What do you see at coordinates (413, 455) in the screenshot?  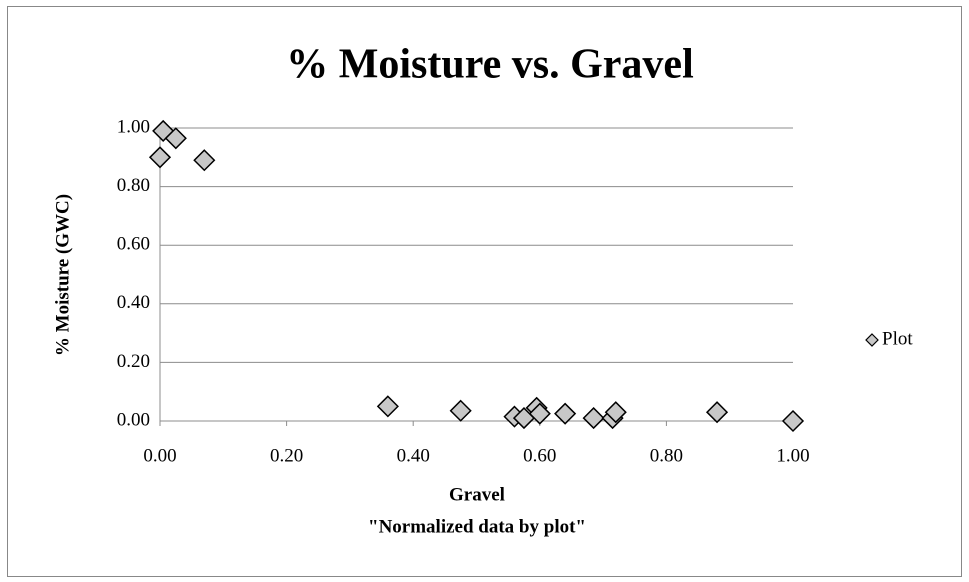 I see `x-tick-label: 0.40` at bounding box center [413, 455].